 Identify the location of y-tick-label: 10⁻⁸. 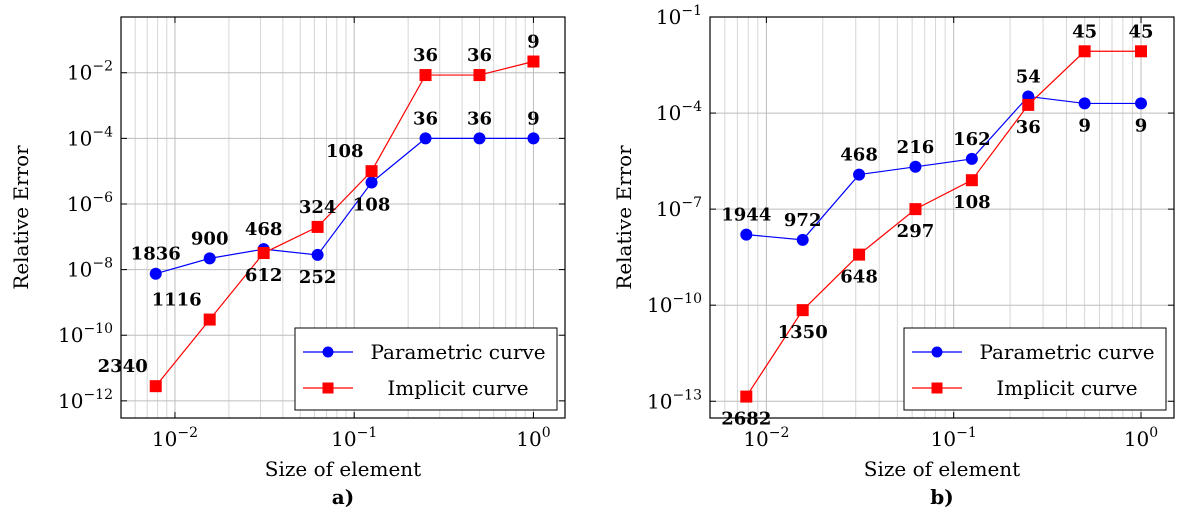
(90, 269).